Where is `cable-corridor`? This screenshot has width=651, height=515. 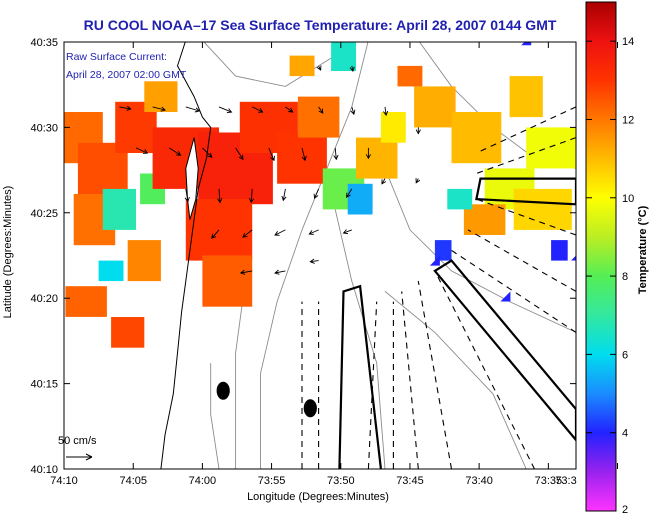 cable-corridor is located at coordinates (360, 376).